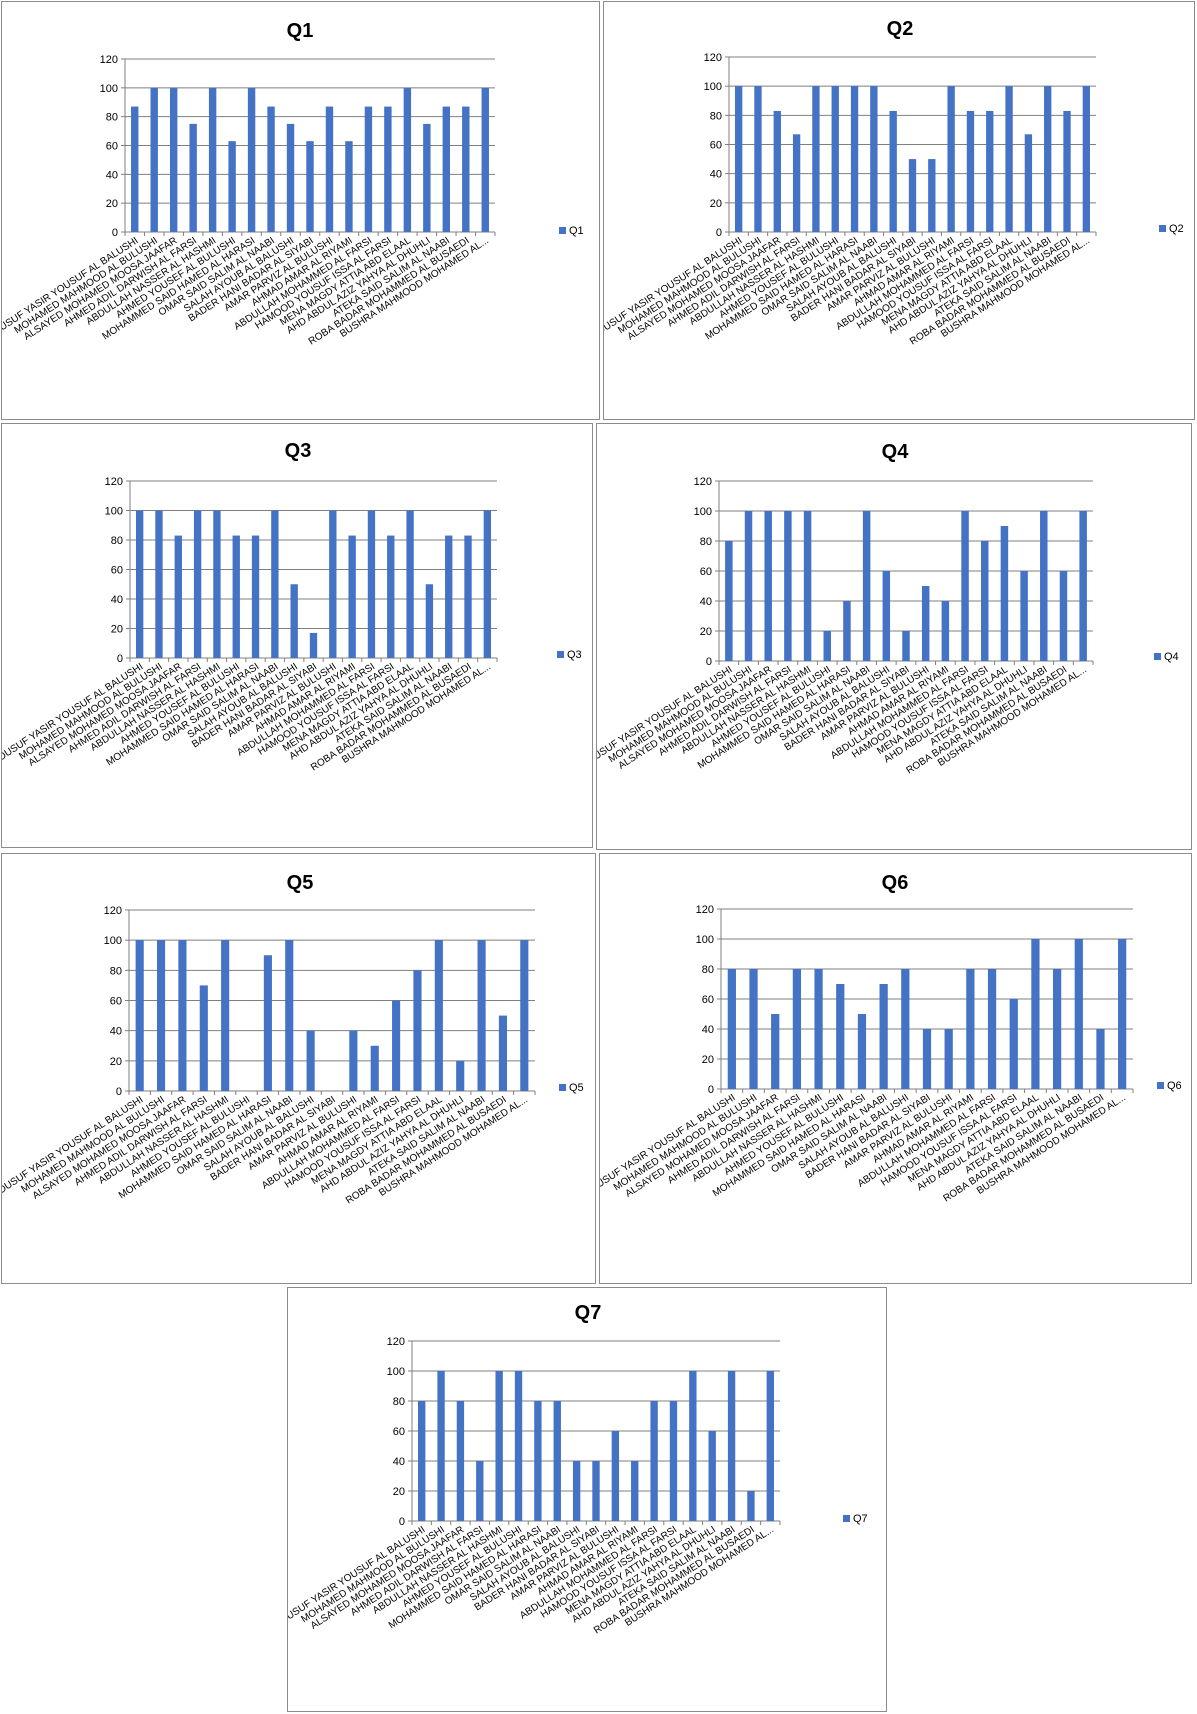  I want to click on legend-label: Q4, so click(1171, 657).